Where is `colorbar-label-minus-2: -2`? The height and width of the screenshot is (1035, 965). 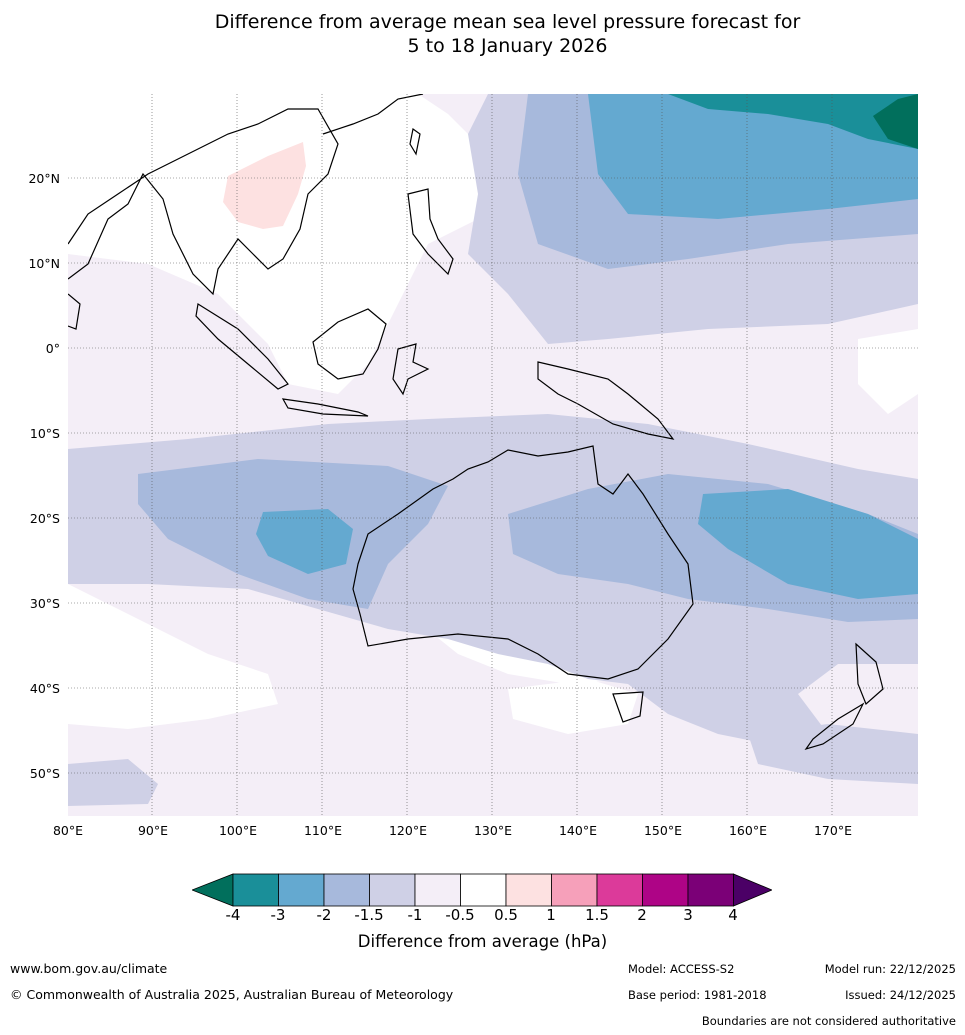
colorbar-label-minus-2: -2 is located at coordinates (324, 915).